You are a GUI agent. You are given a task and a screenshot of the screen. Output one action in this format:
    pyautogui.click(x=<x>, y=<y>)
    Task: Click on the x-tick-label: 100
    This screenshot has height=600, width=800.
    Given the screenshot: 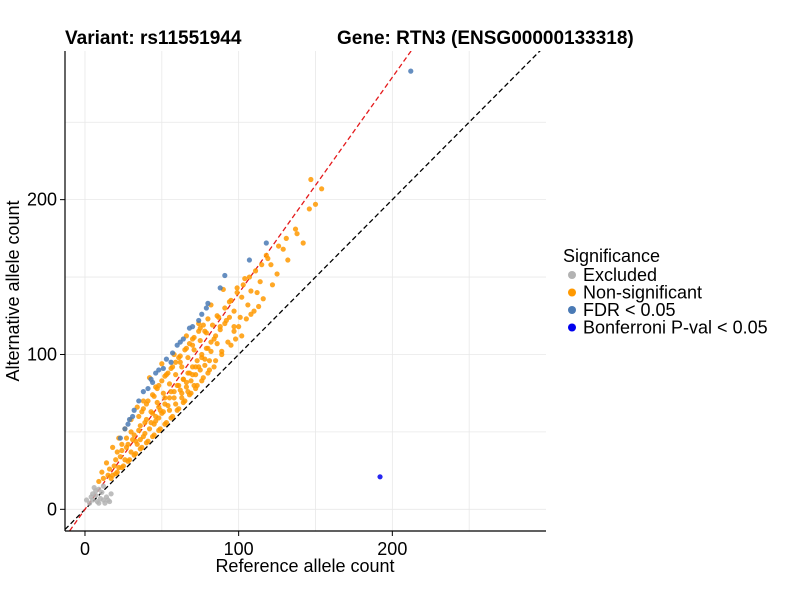 What is the action you would take?
    pyautogui.click(x=239, y=549)
    